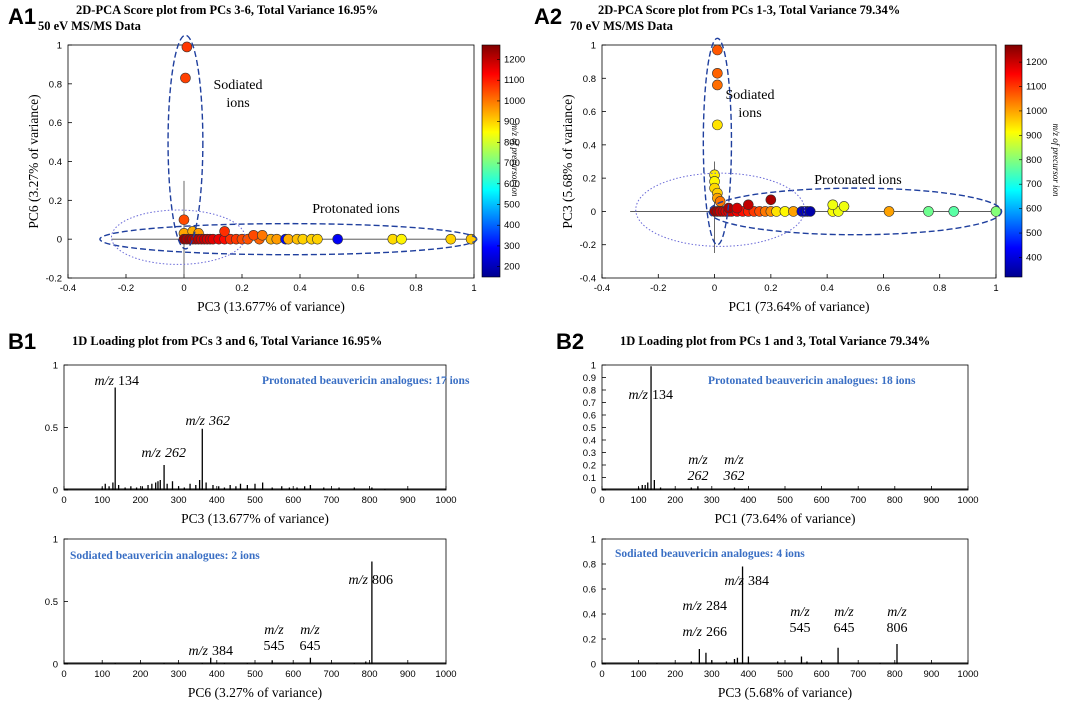  I want to click on colorbar-gradient, so click(491, 161).